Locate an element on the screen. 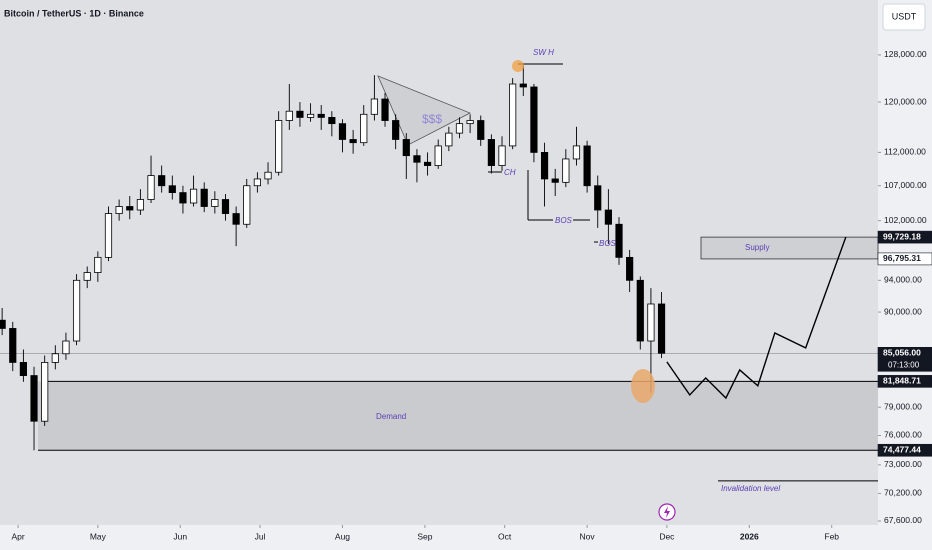 This screenshot has height=550, width=932. price-level-label: 74,477.44 is located at coordinates (902, 450).